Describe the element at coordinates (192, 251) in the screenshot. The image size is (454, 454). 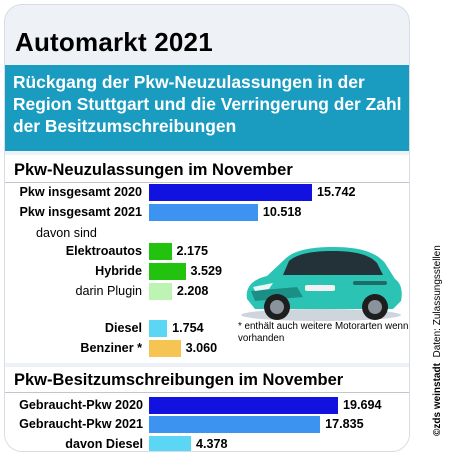
I see `bar-value-label: 2.175` at that location.